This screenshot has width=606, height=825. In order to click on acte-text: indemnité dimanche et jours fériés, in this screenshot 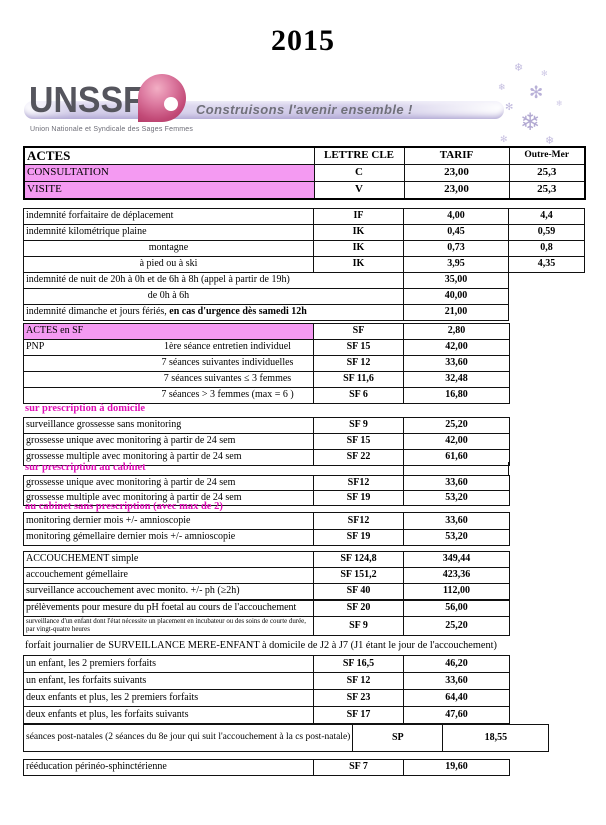, I will do `click(98, 312)`.